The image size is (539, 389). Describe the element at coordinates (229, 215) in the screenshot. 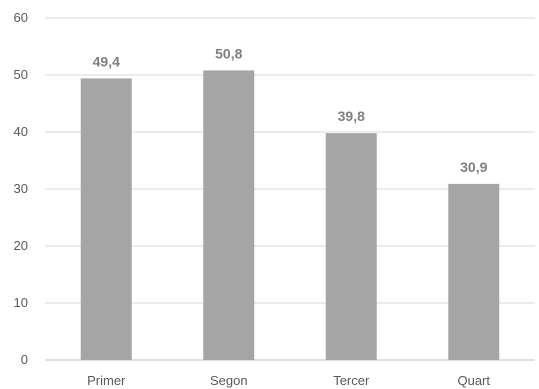

I see `bar-segon` at that location.